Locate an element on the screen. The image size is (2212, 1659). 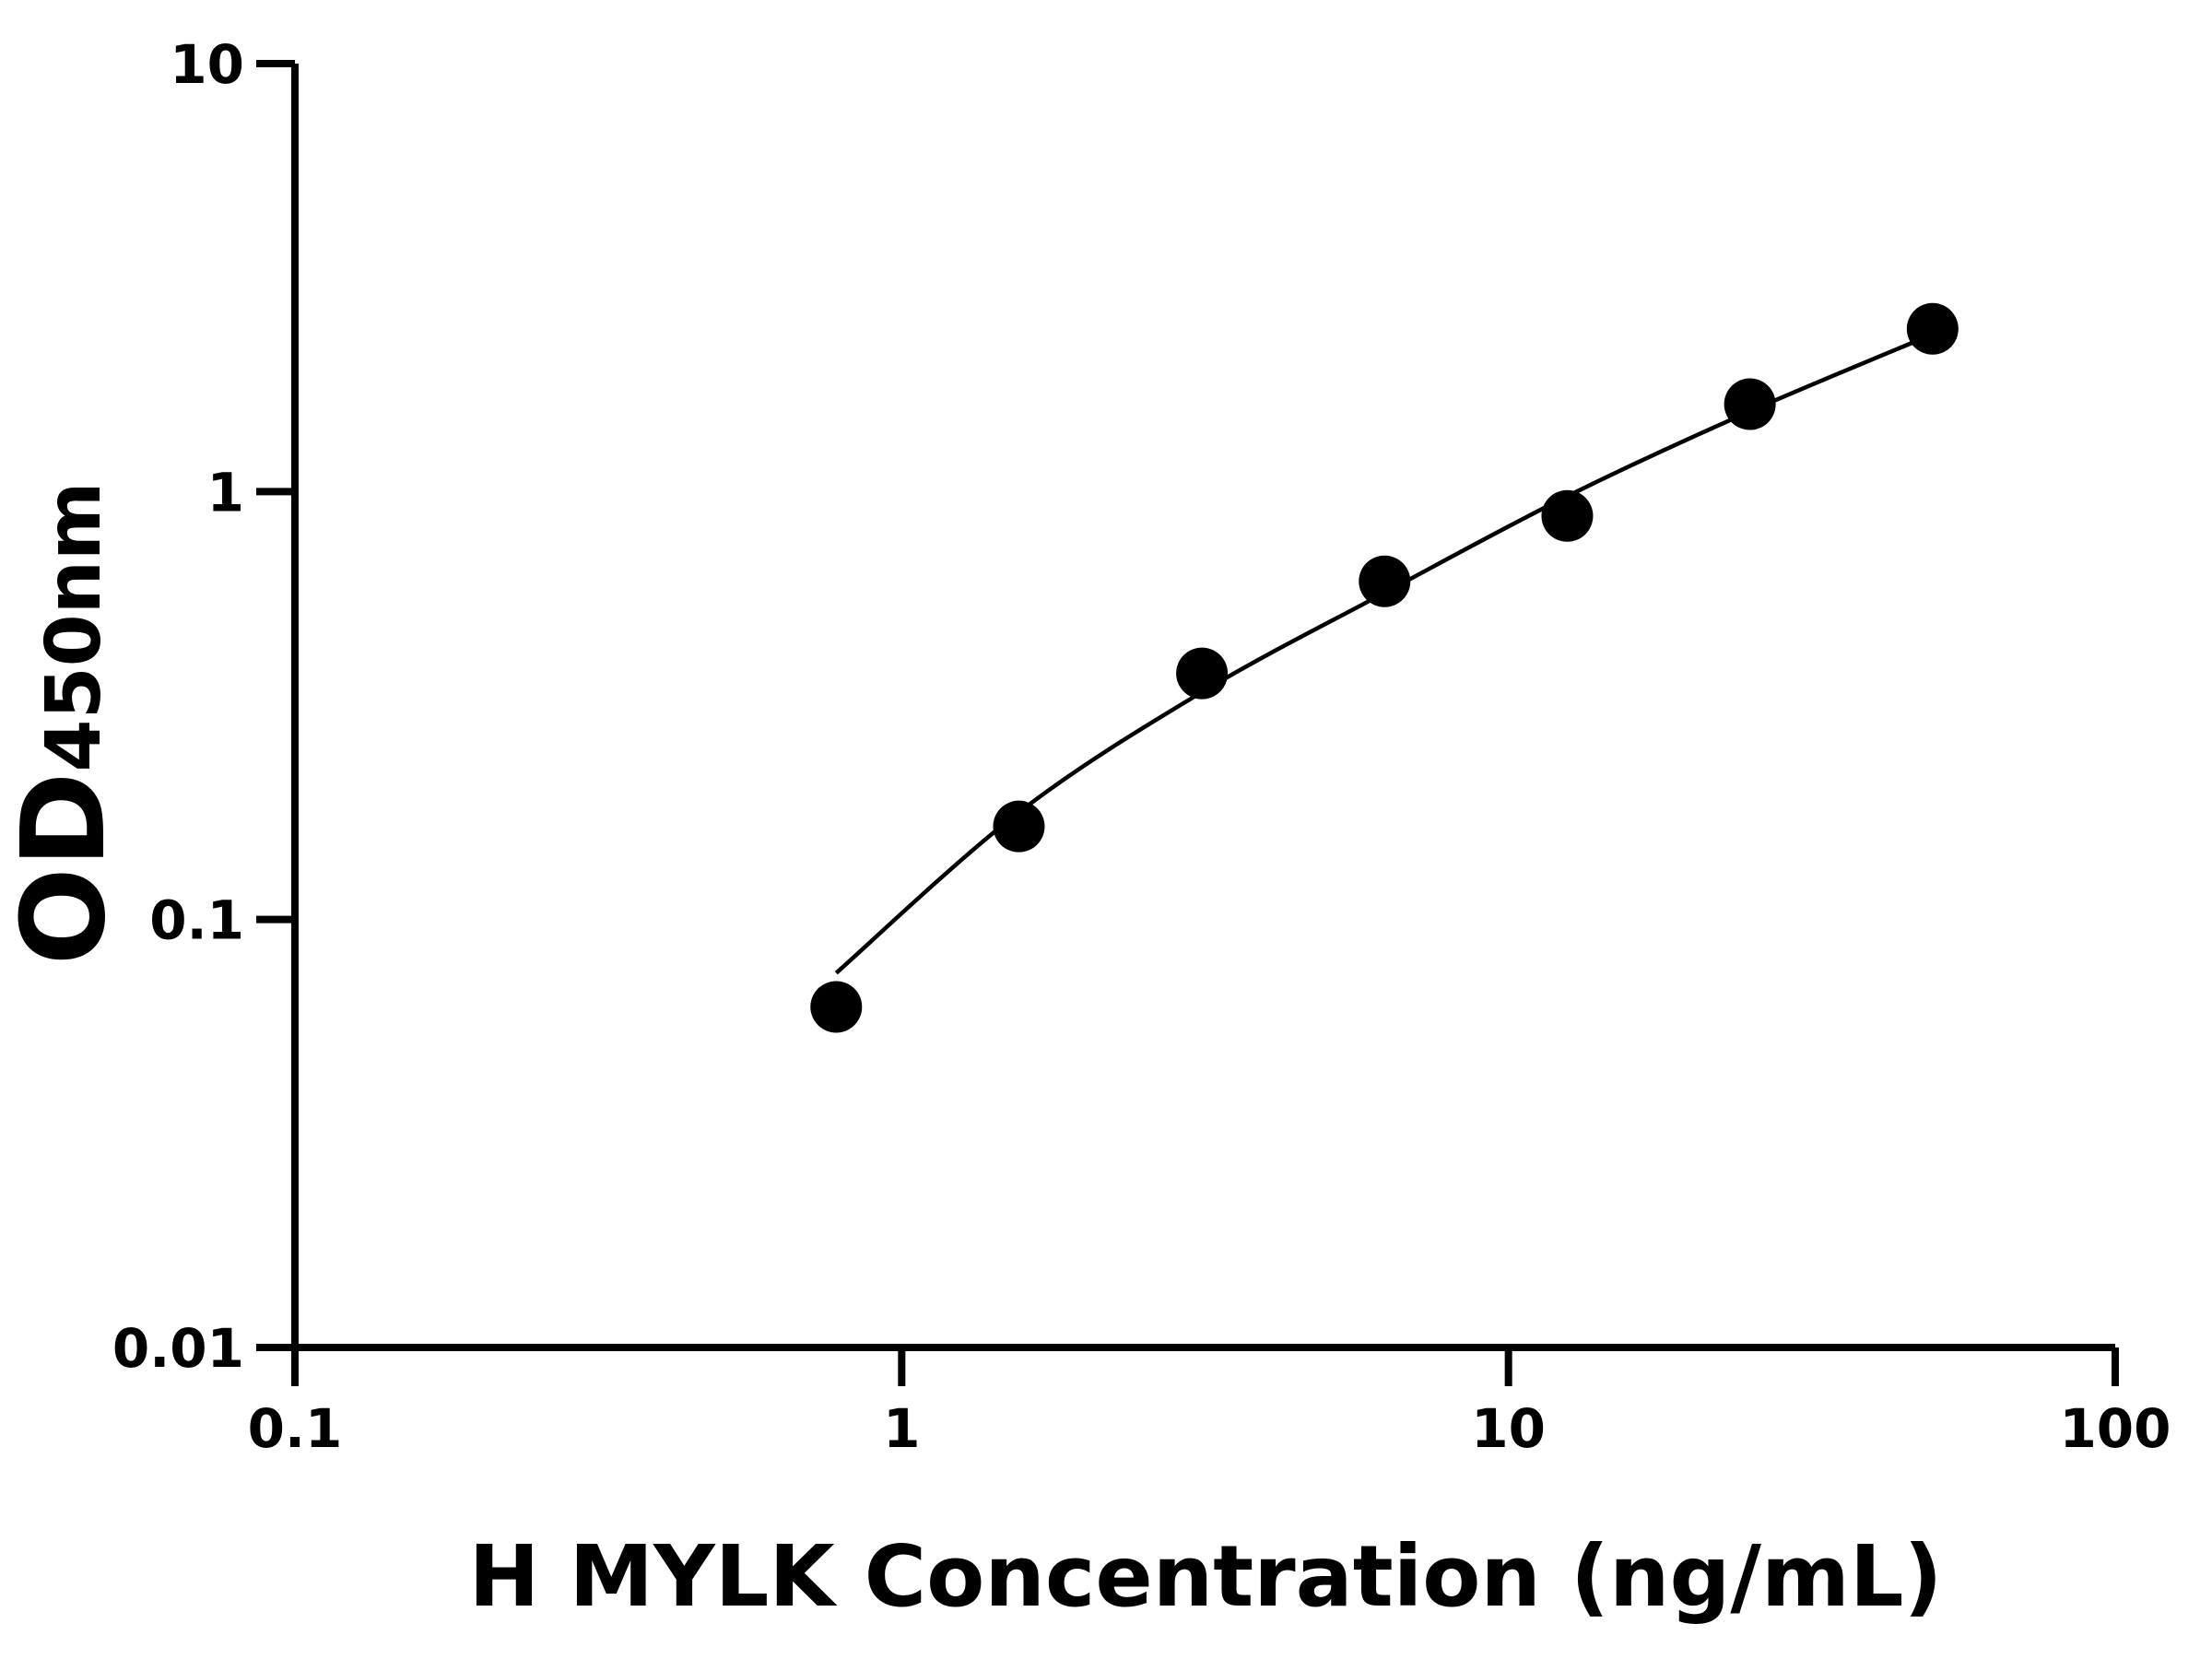
y-tick-label: 0.01 is located at coordinates (178, 1348).